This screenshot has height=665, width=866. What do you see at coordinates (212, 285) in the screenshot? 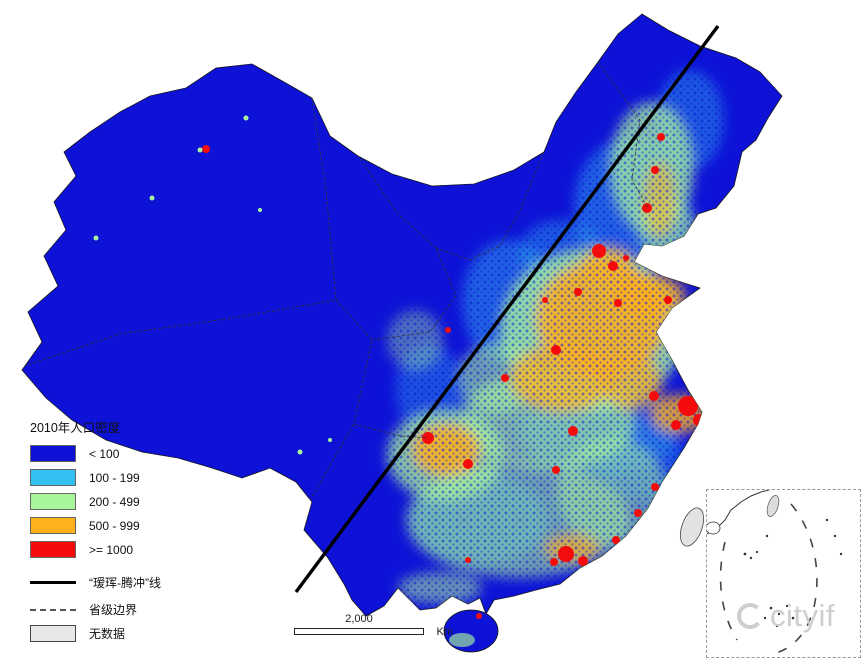
I see `western-oasis-dots` at bounding box center [212, 285].